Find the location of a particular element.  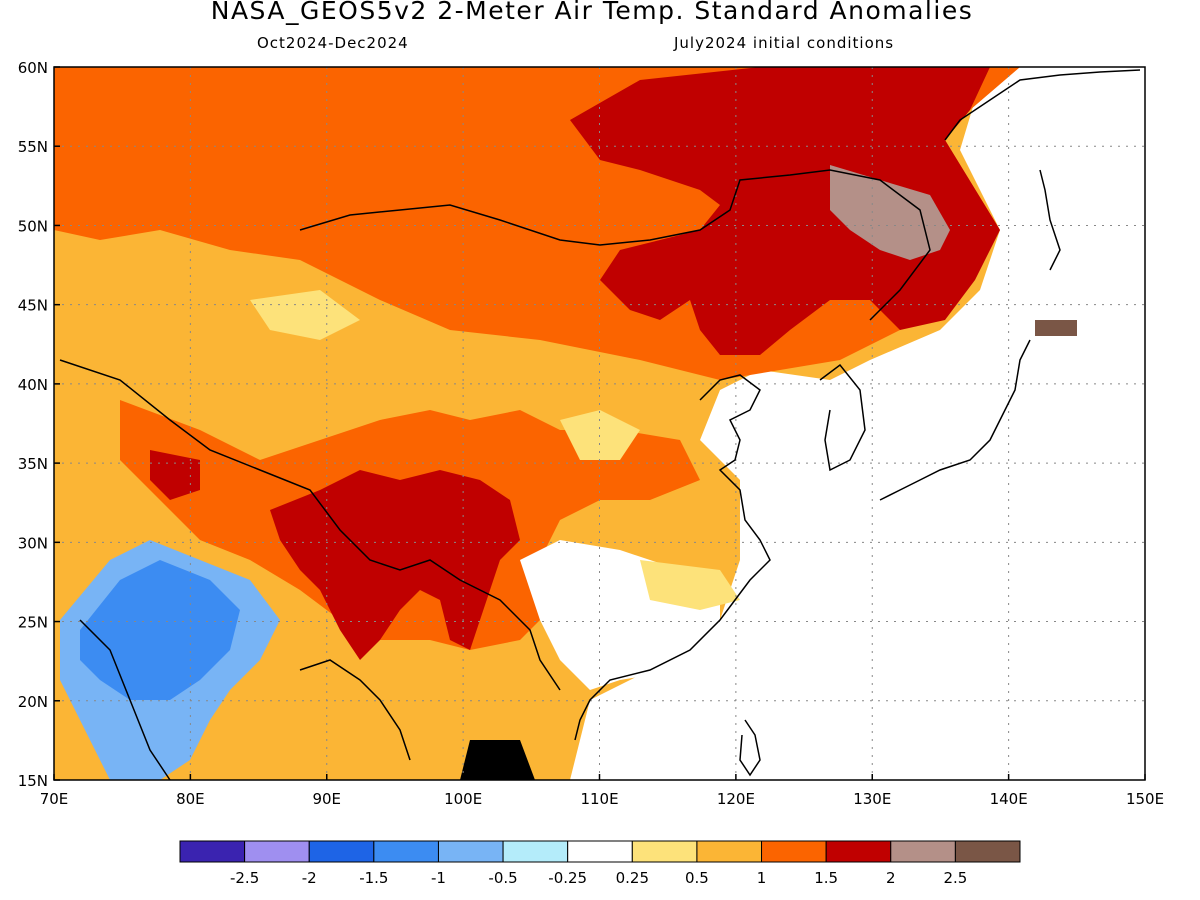

colorbar-label: 0.5 is located at coordinates (697, 878).